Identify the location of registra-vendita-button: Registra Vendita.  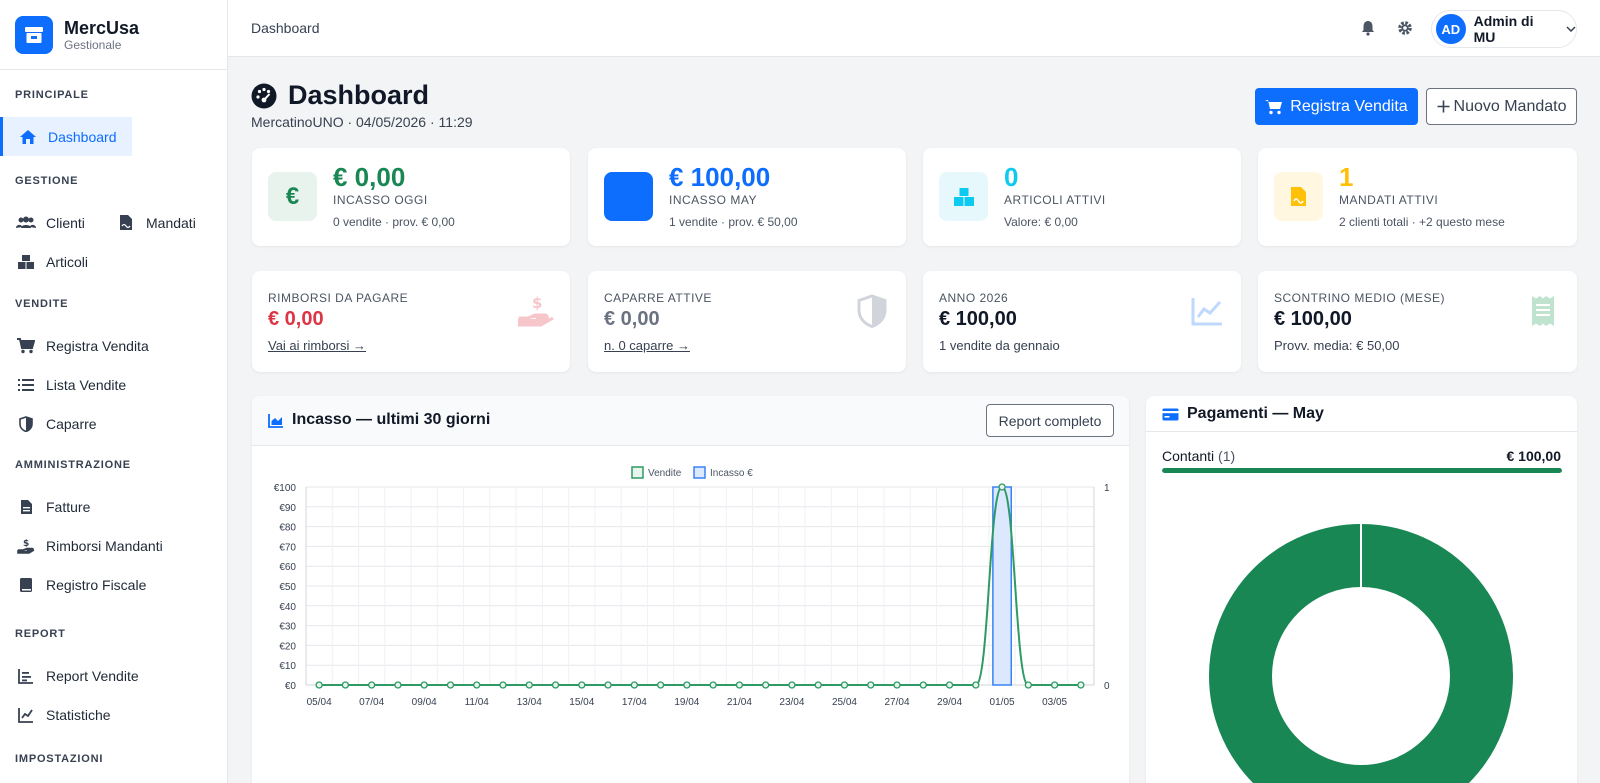
(1336, 106).